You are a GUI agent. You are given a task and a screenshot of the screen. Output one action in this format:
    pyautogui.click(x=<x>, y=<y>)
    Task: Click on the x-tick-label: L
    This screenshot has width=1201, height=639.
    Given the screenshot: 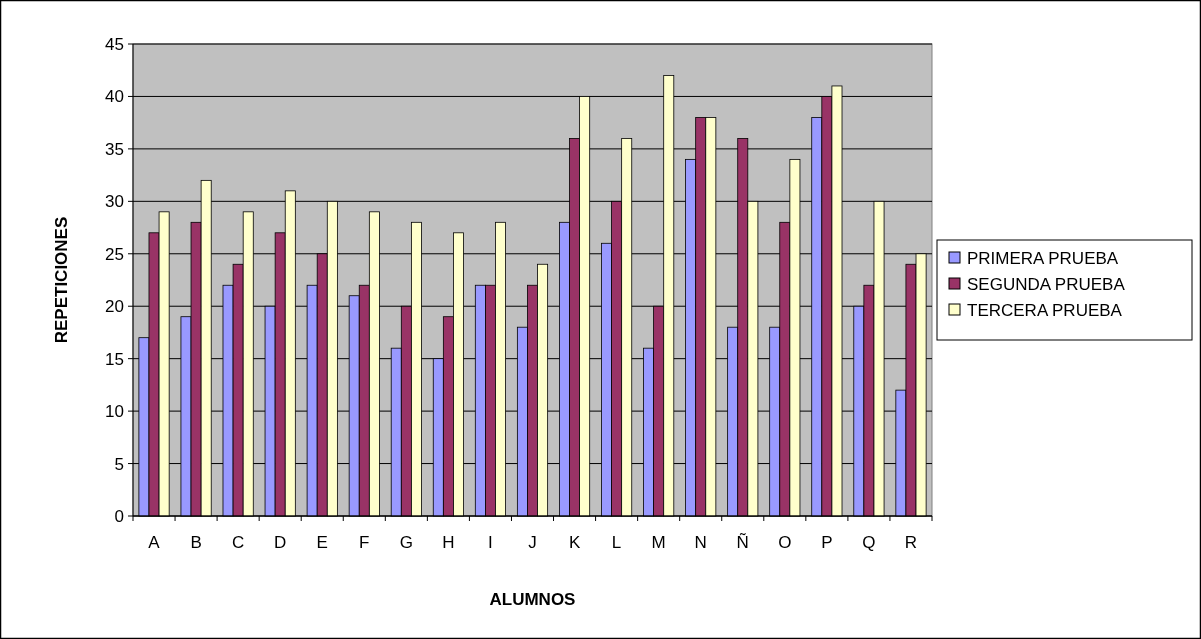 What is the action you would take?
    pyautogui.click(x=616, y=542)
    